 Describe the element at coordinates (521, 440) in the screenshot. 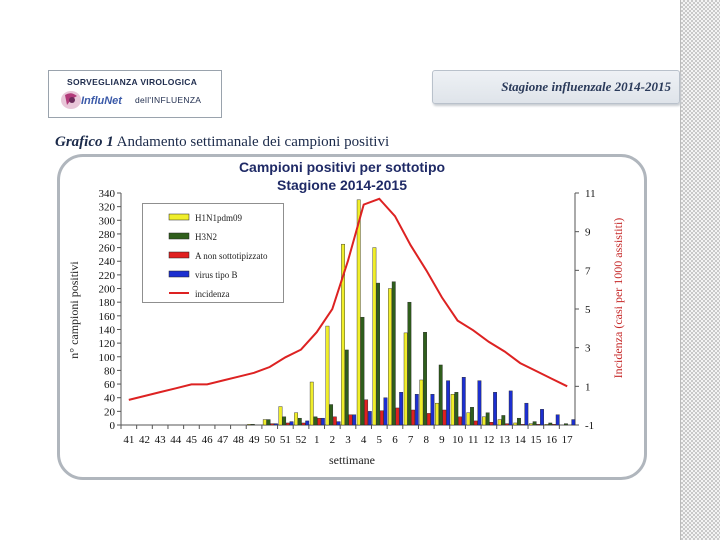

I see `x-tick-label: 14` at that location.